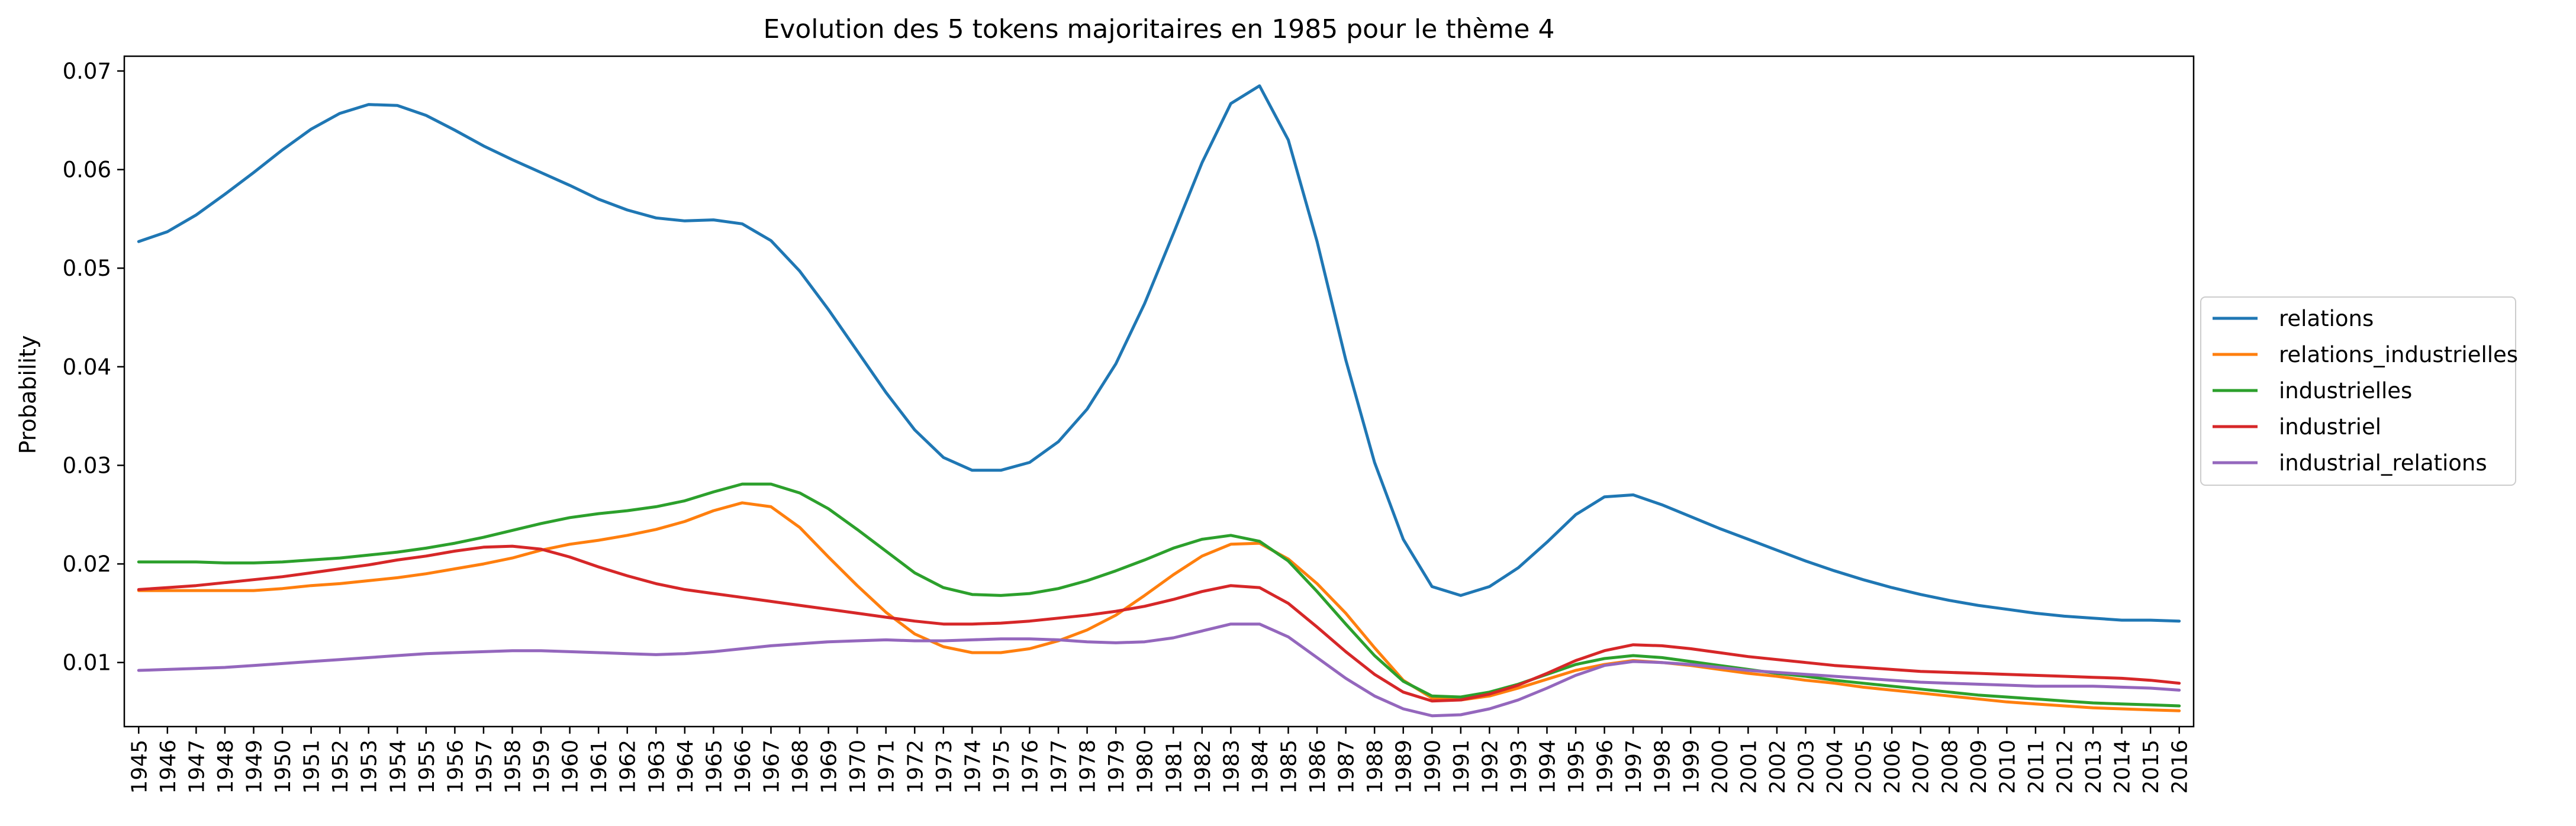 This screenshot has width=2576, height=826. I want to click on x-tick-label: 1994, so click(1548, 767).